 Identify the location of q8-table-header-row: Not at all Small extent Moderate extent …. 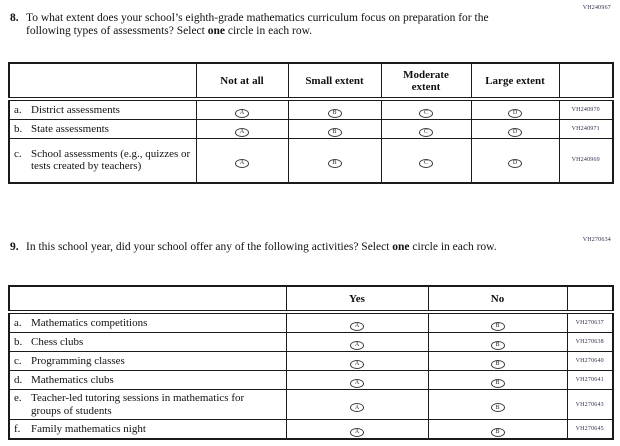
(311, 81).